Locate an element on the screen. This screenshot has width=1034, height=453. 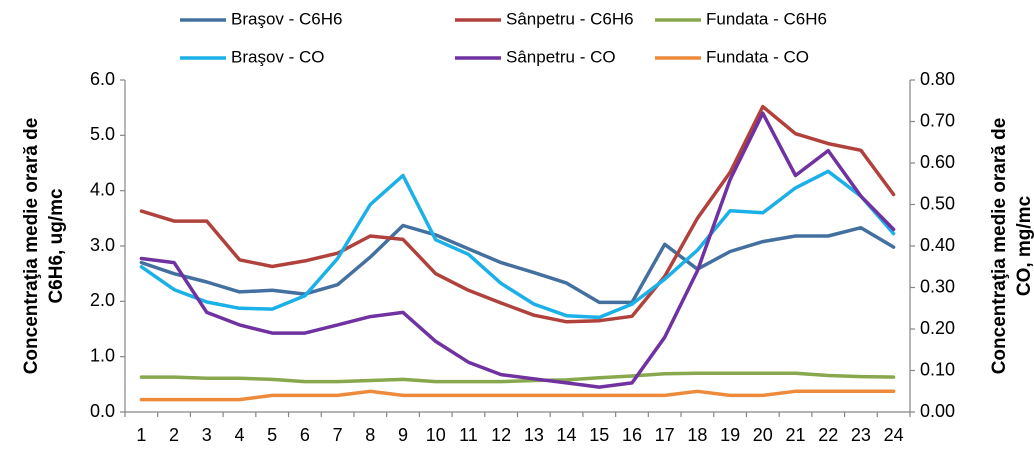
x-tick-label: 18 is located at coordinates (697, 435).